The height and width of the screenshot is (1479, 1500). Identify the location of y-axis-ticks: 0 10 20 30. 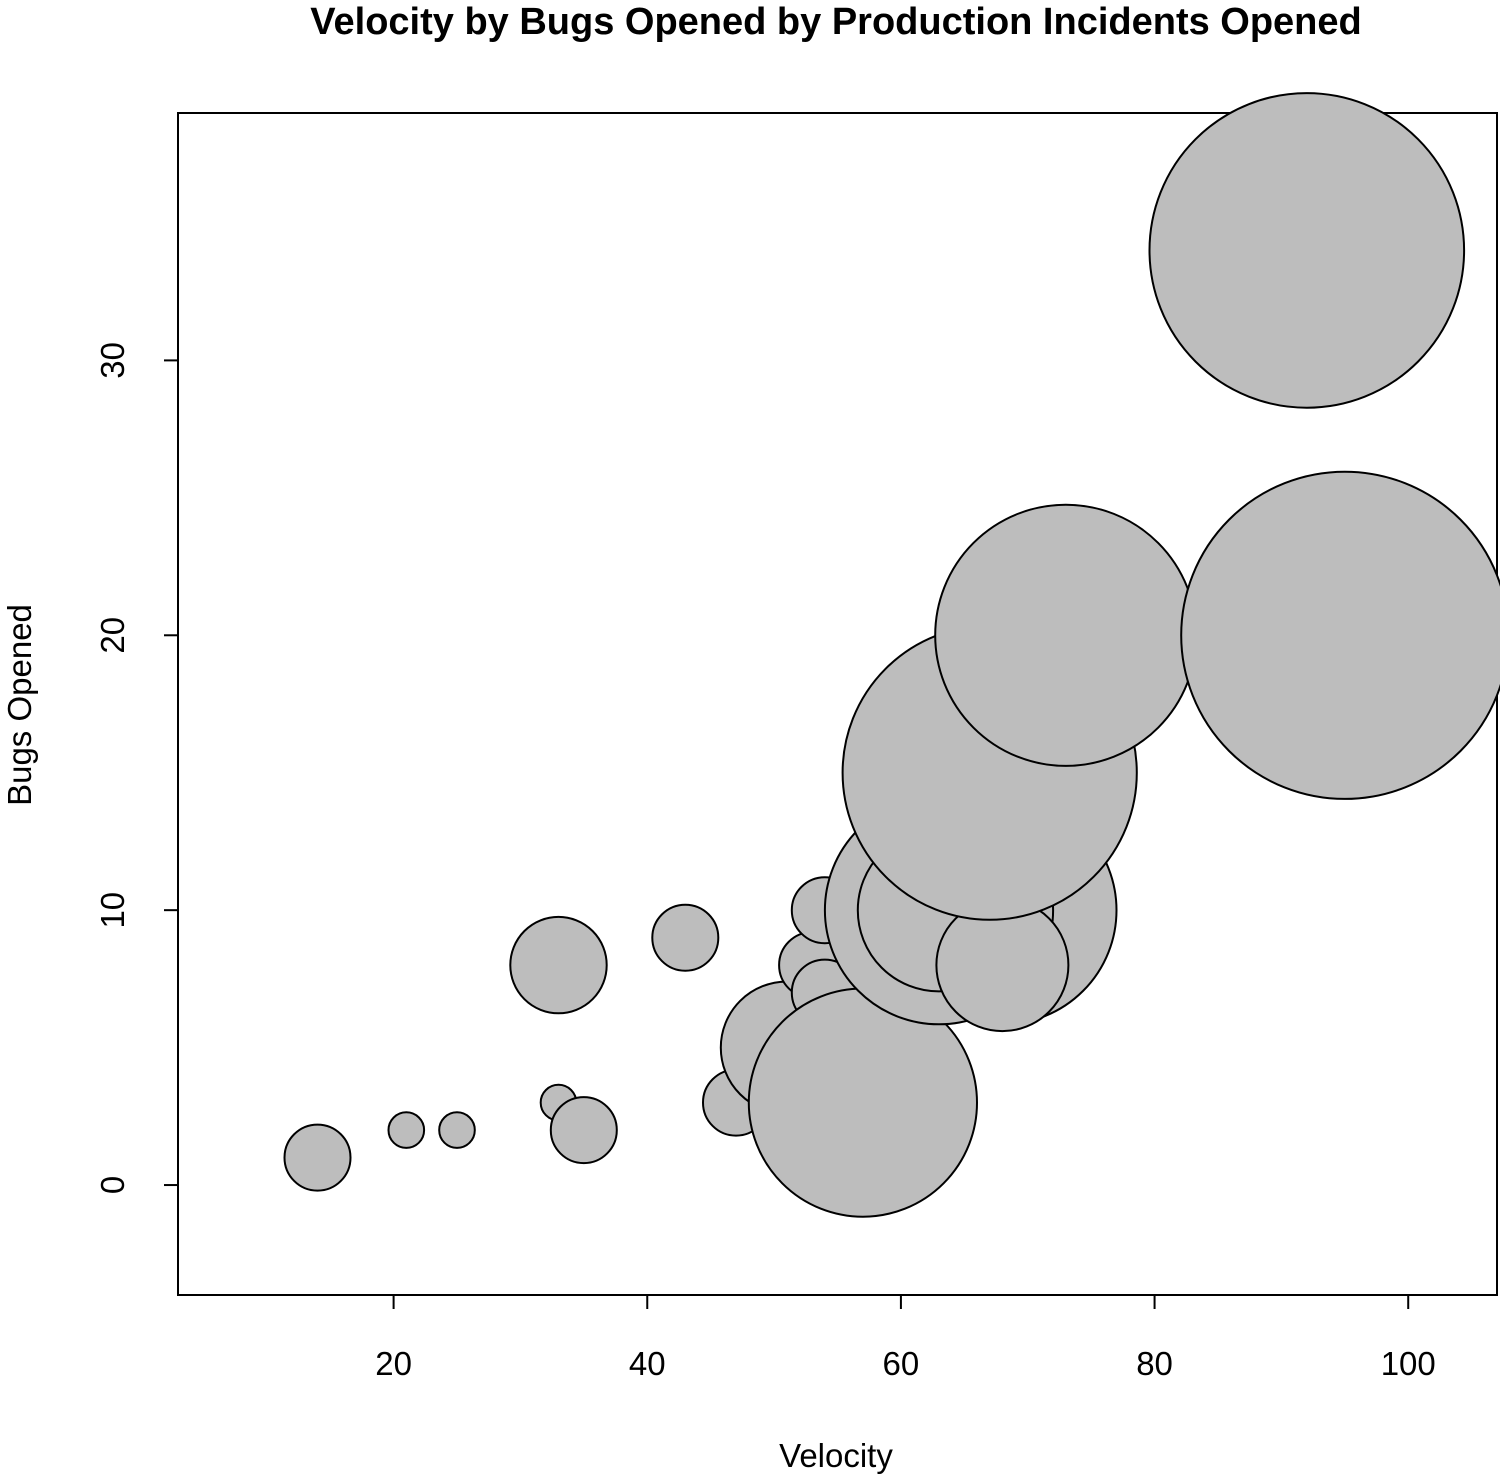
(136, 768).